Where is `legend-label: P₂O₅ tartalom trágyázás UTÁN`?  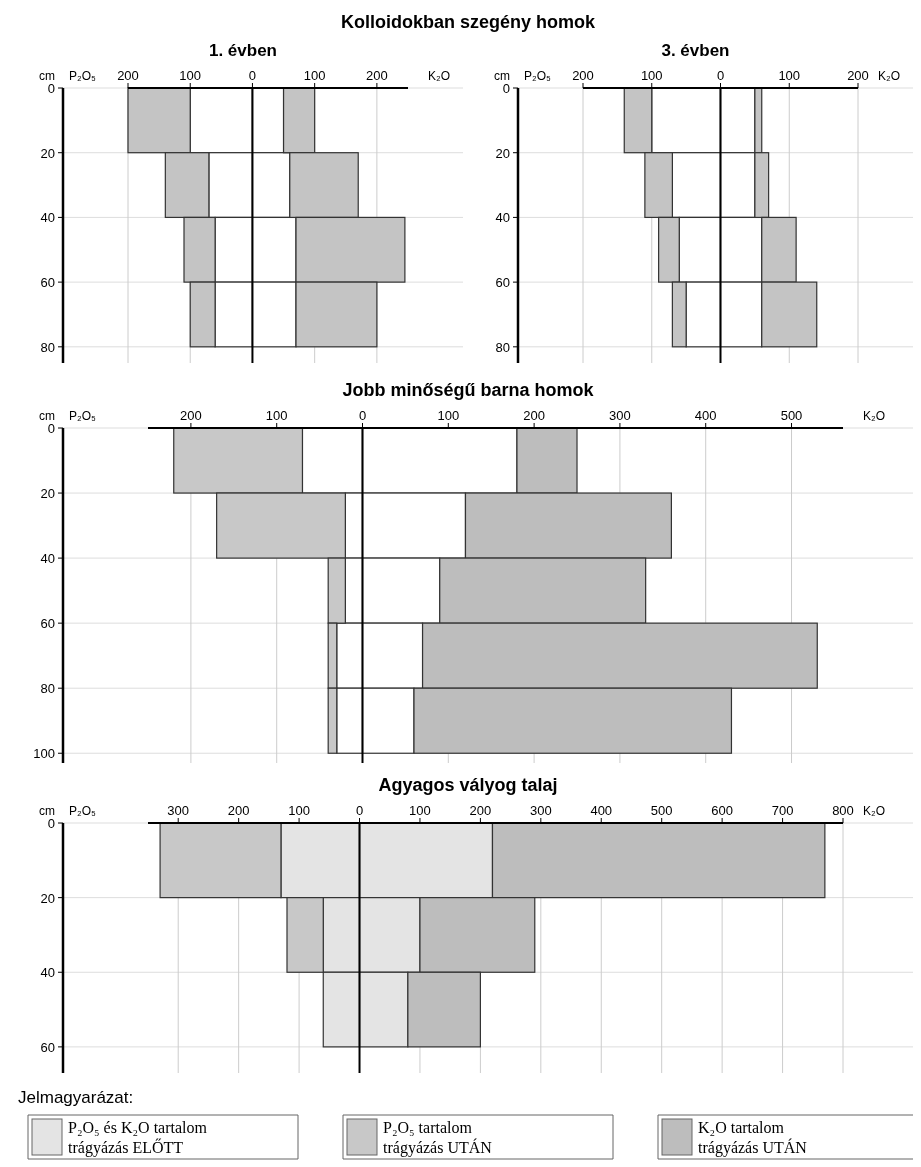 legend-label: P₂O₅ tartalom trágyázás UTÁN is located at coordinates (438, 1138).